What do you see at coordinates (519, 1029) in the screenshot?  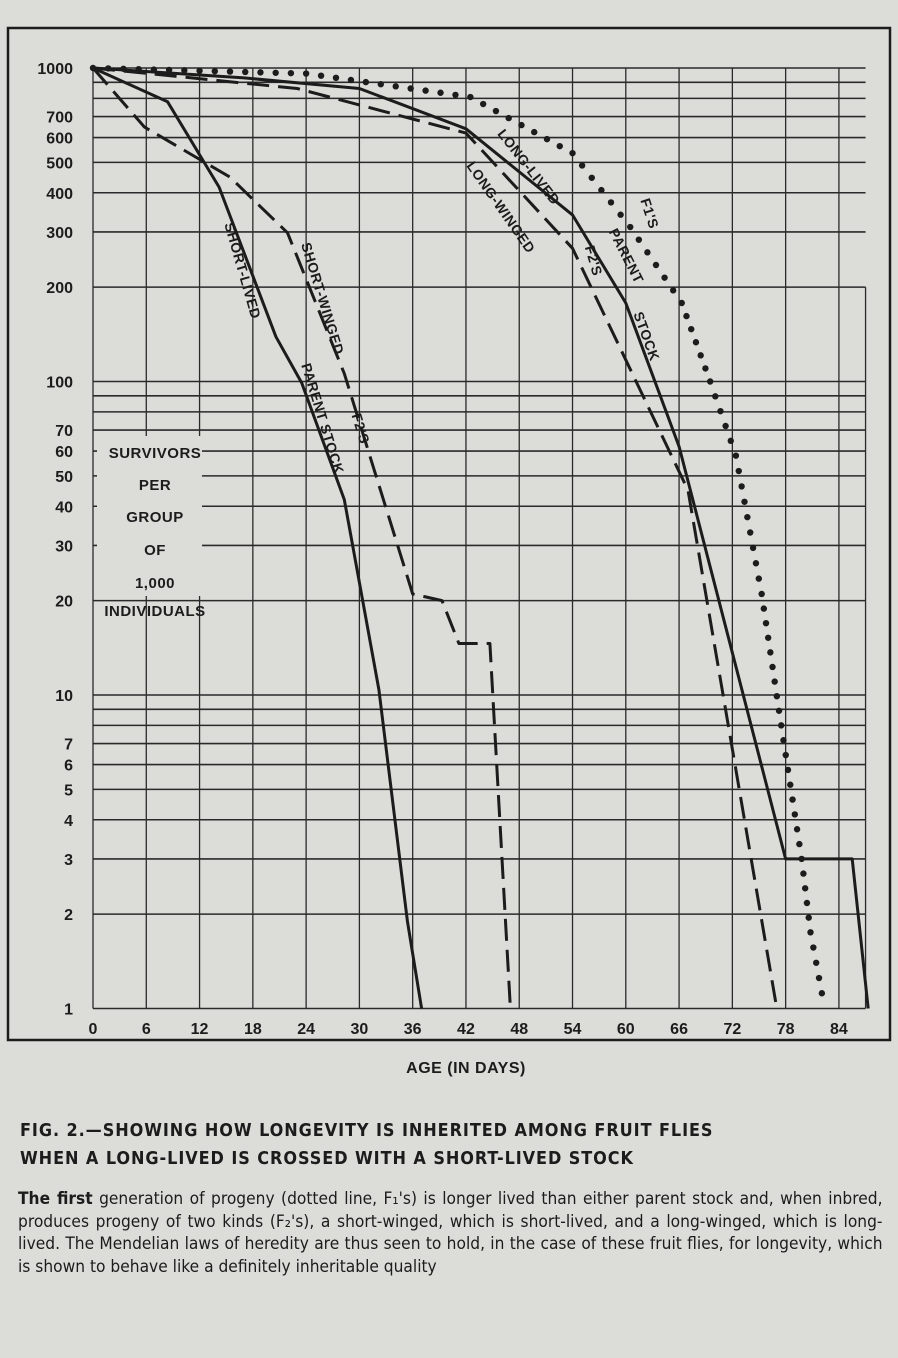 I see `x-tick-label: 48` at bounding box center [519, 1029].